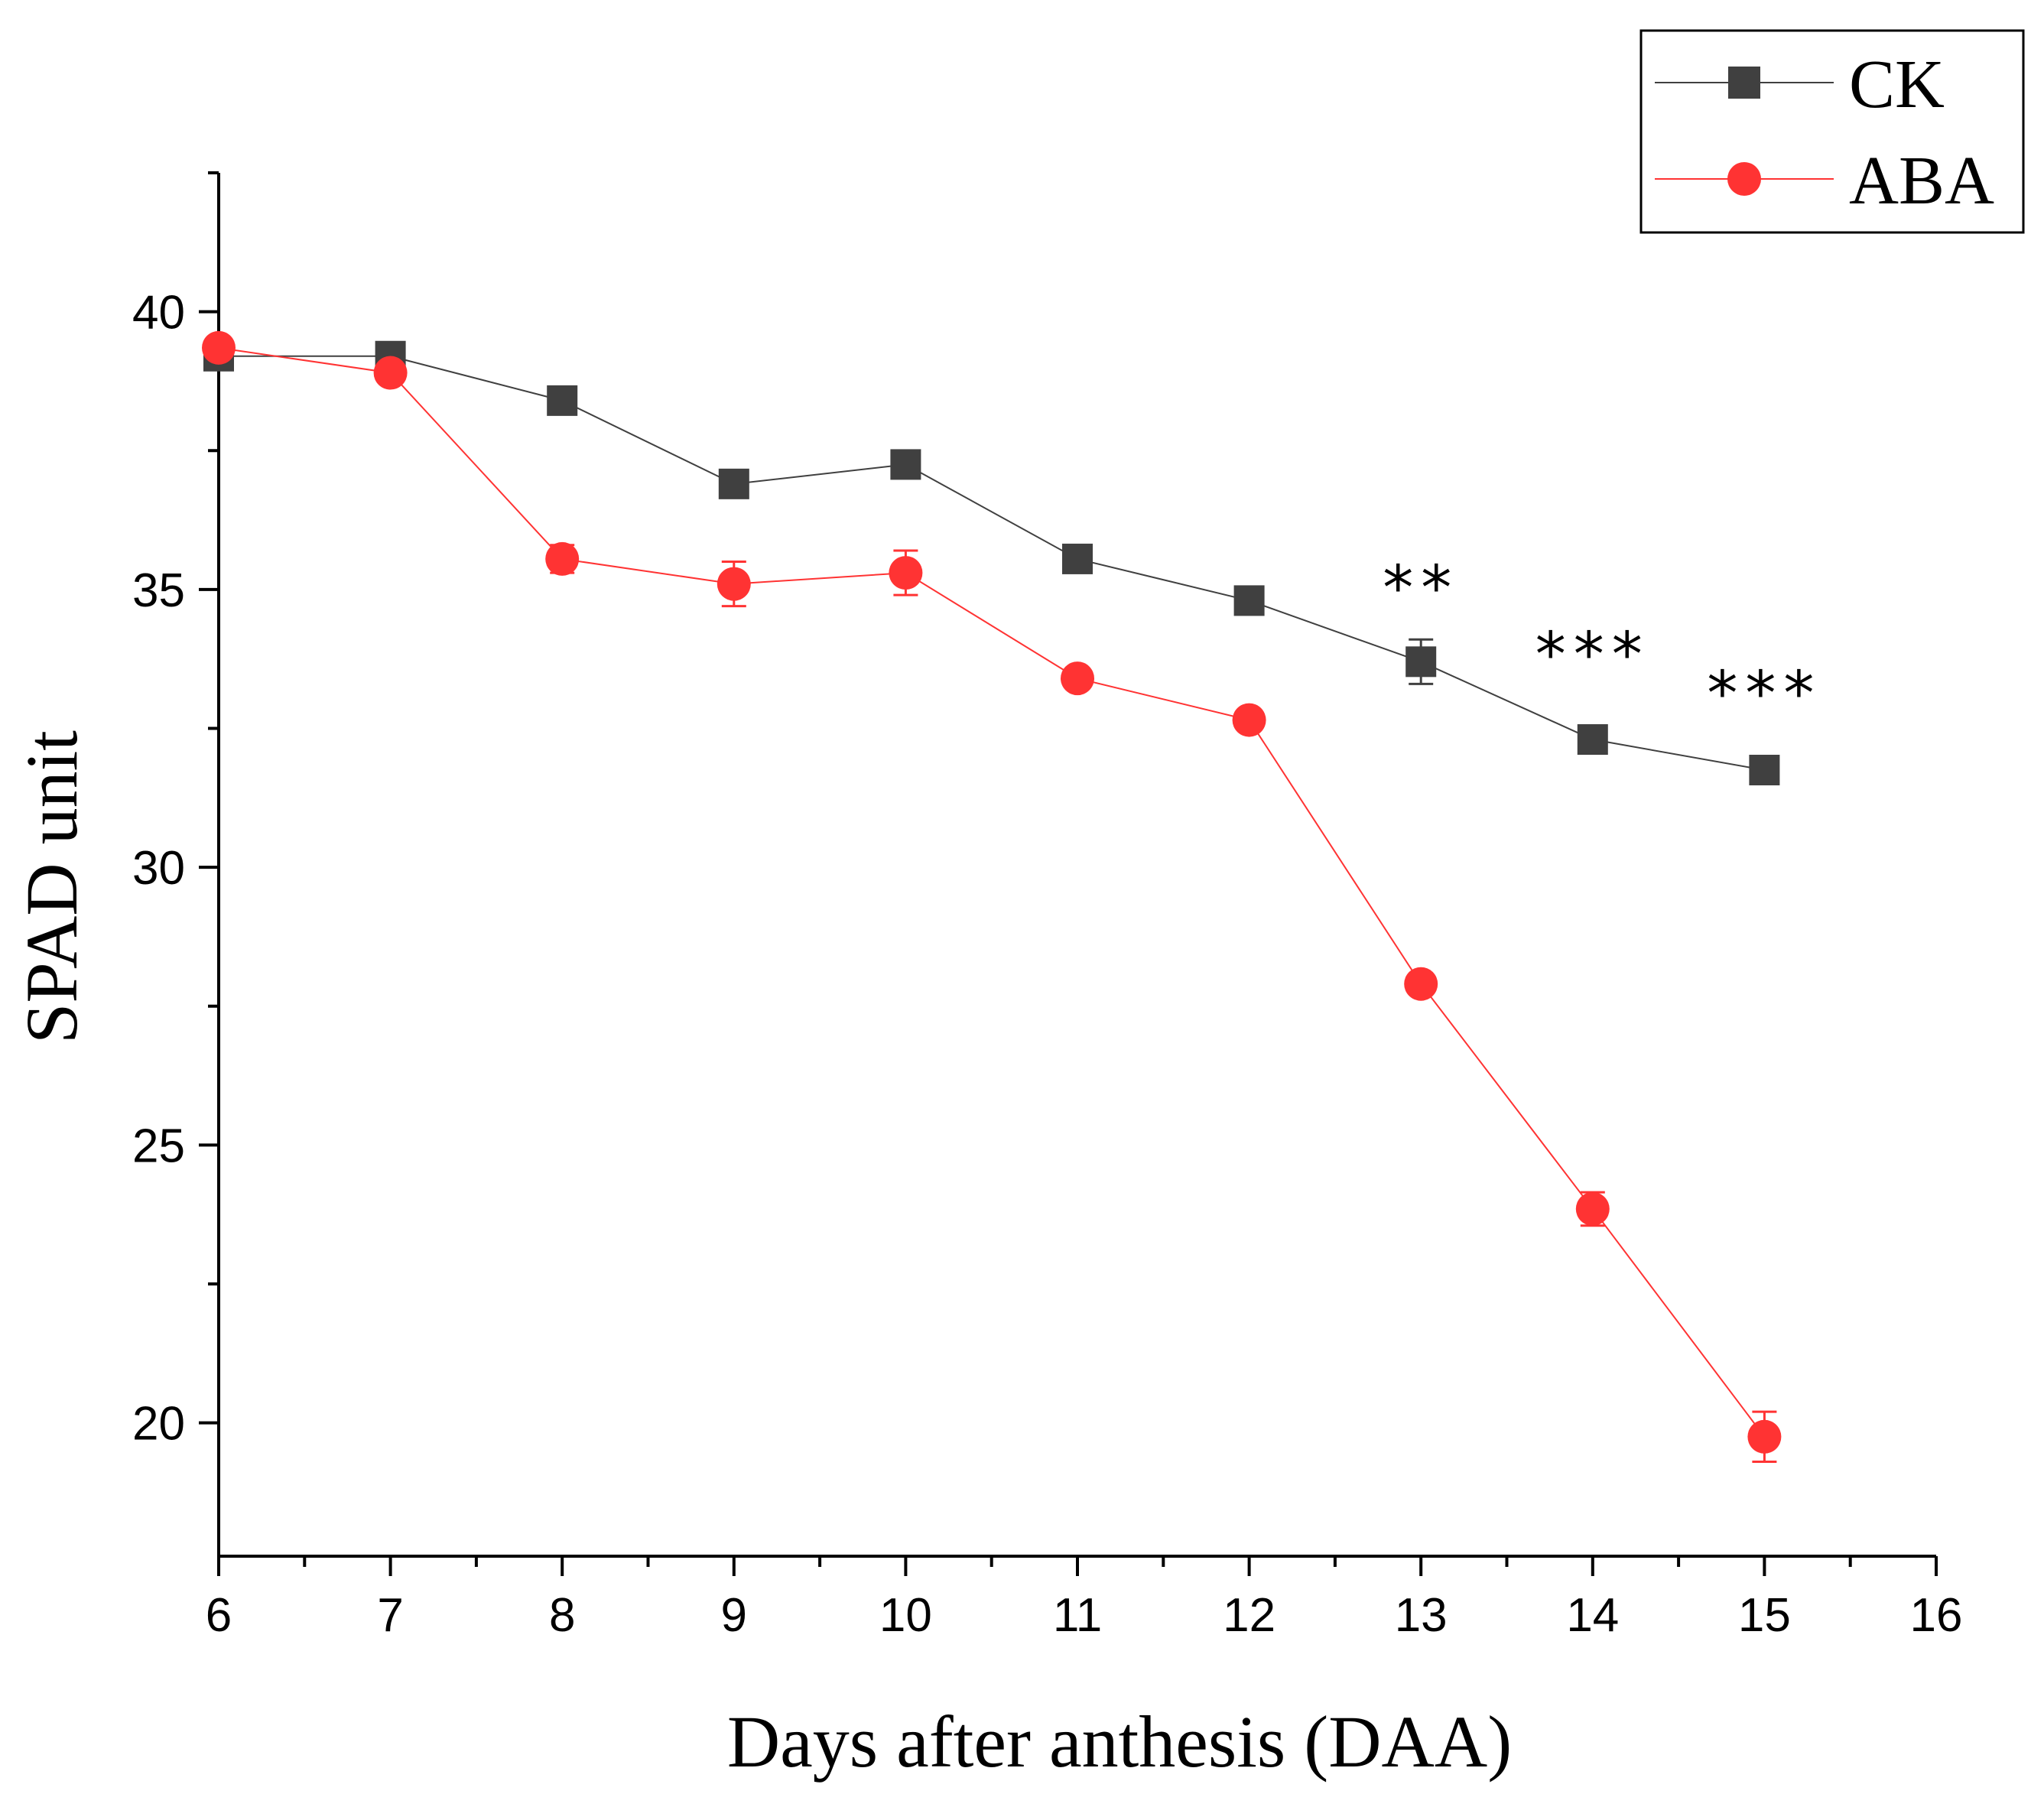 This screenshot has width=2044, height=1794. I want to click on annotation-layer: ********, so click(1602, 640).